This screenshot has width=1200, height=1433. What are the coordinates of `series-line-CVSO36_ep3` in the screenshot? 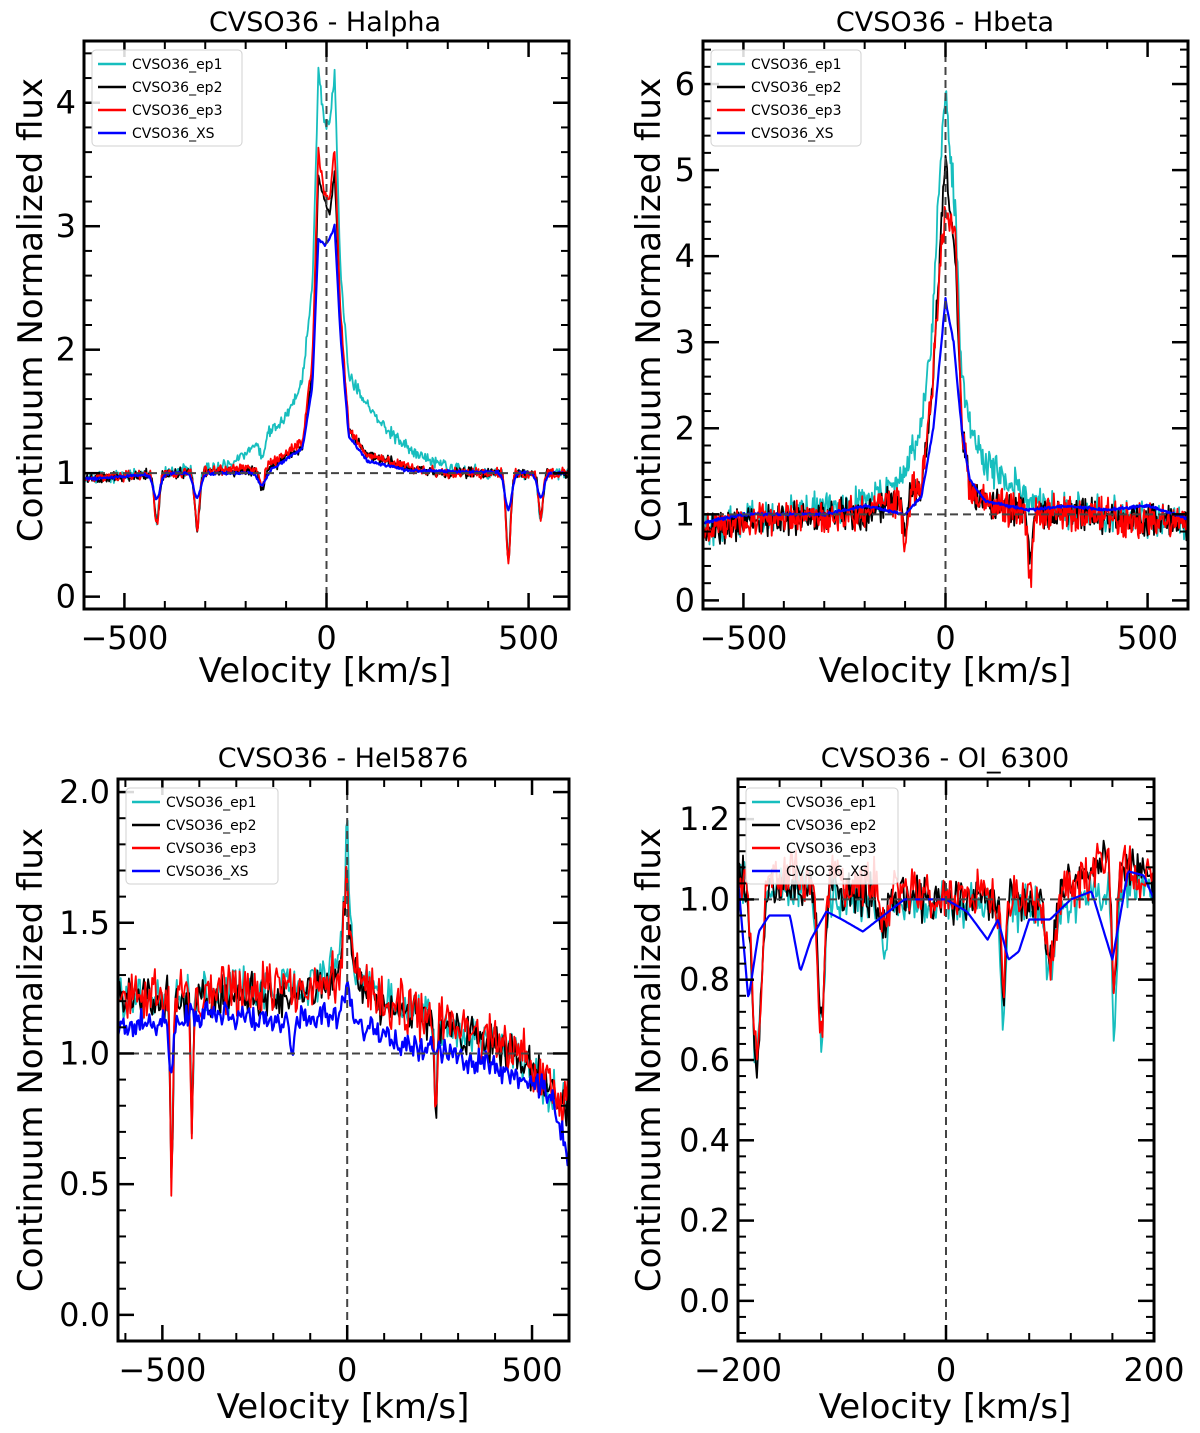 It's located at (343, 1031).